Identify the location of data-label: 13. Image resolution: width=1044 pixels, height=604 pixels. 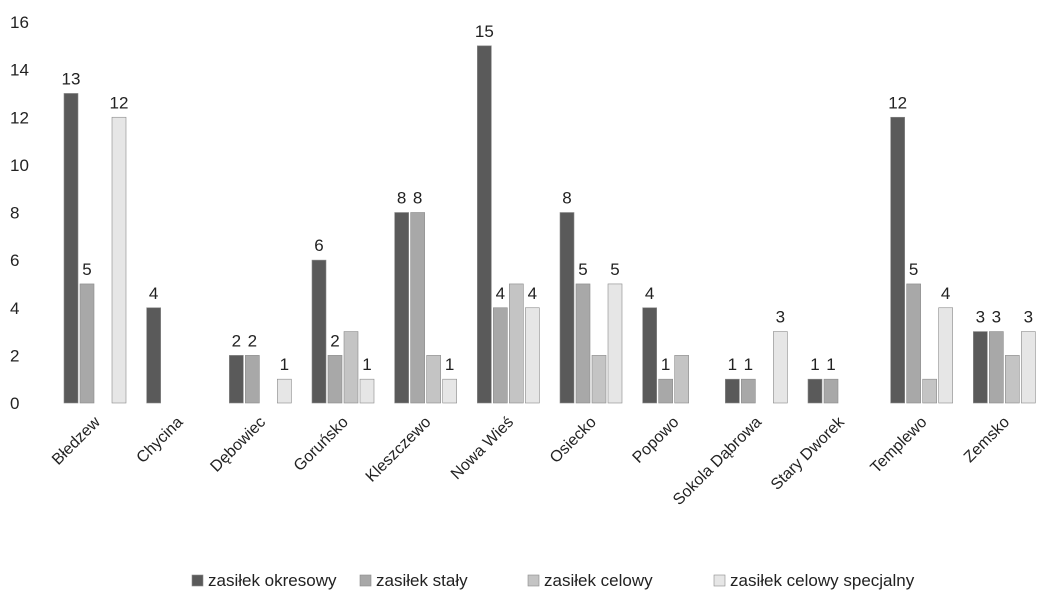
(71, 78).